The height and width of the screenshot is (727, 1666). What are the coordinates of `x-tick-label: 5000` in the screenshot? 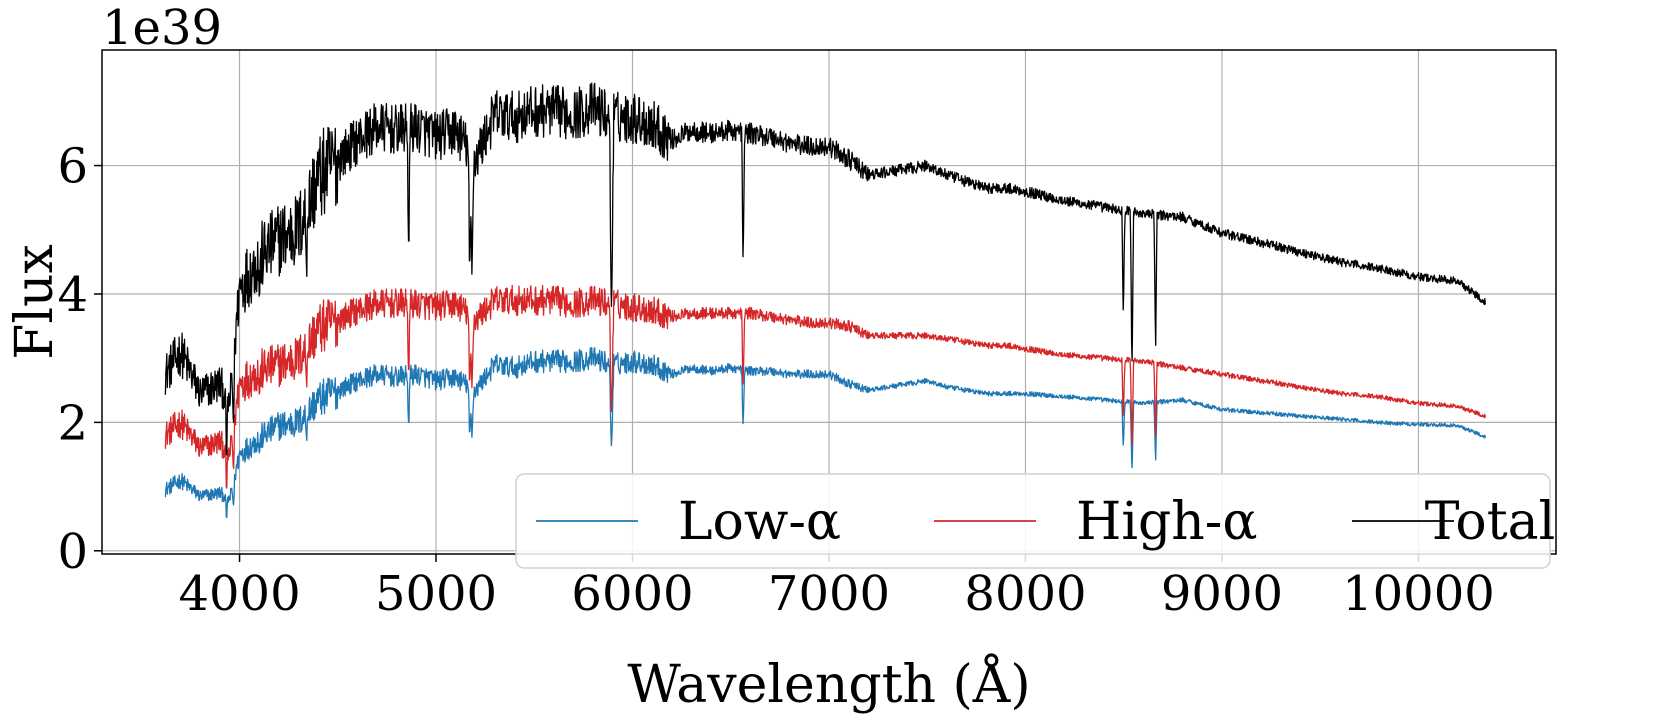 It's located at (436, 594).